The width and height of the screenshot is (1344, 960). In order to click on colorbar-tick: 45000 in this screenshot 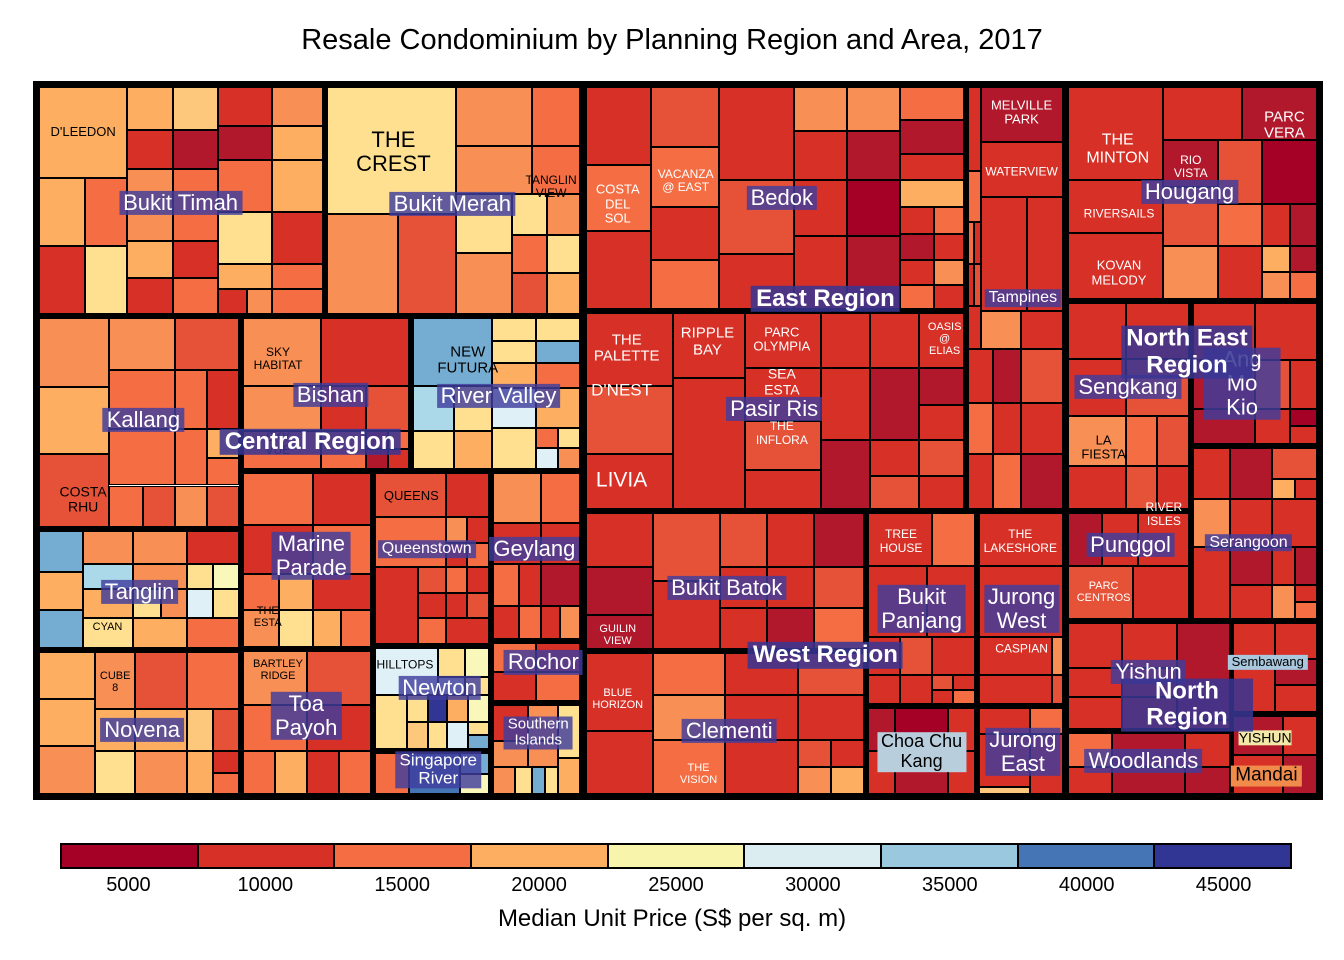, I will do `click(1223, 885)`.